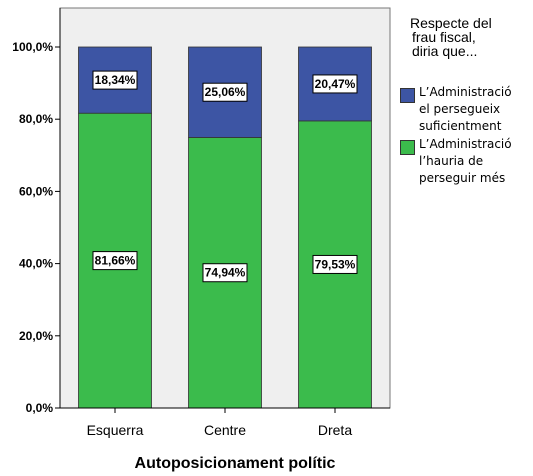 The height and width of the screenshot is (476, 533). What do you see at coordinates (225, 430) in the screenshot?
I see `x-category-label: Centre` at bounding box center [225, 430].